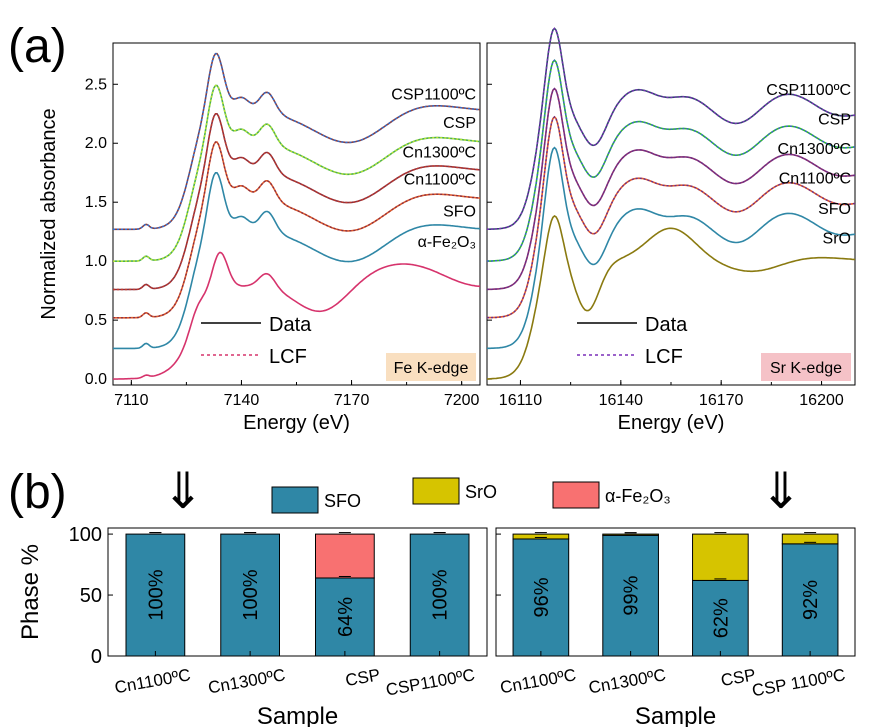 This screenshot has height=727, width=878. I want to click on y-tick-label: 2.5, so click(96, 84).